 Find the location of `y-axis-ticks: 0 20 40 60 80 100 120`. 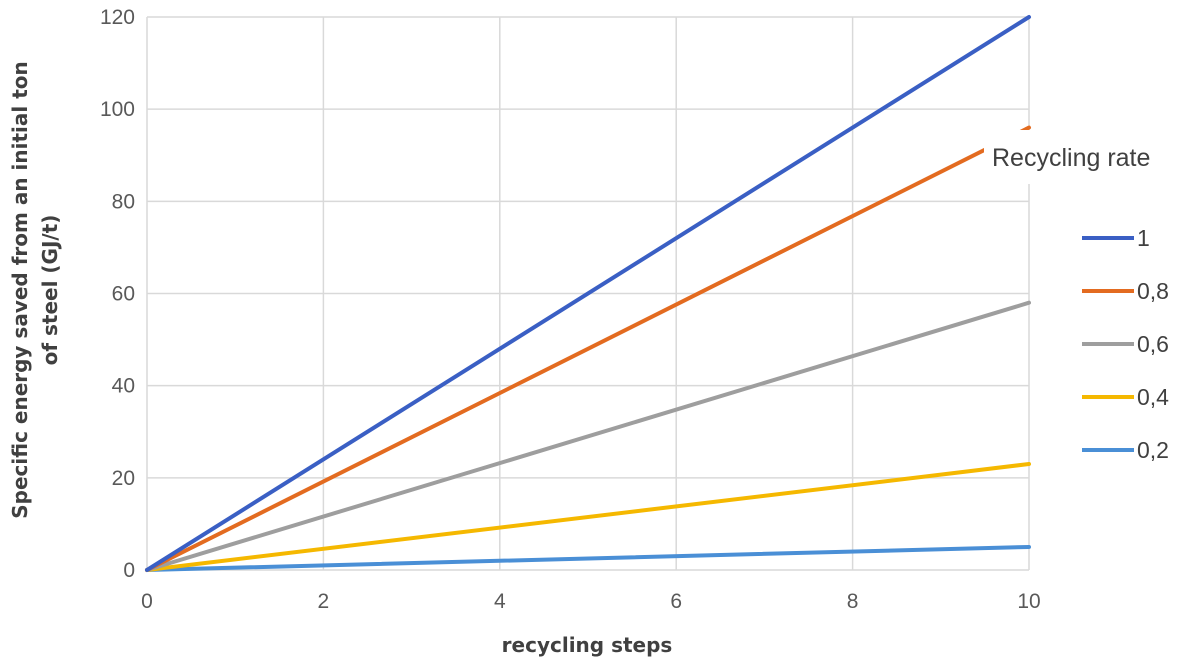

y-axis-ticks: 0 20 40 60 80 100 120 is located at coordinates (117, 294).